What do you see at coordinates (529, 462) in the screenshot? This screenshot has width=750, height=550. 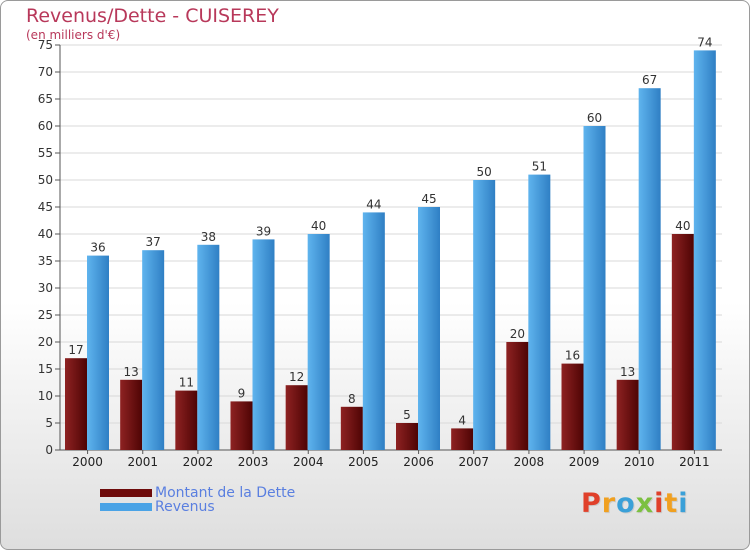 I see `x-tick-label: 2008` at bounding box center [529, 462].